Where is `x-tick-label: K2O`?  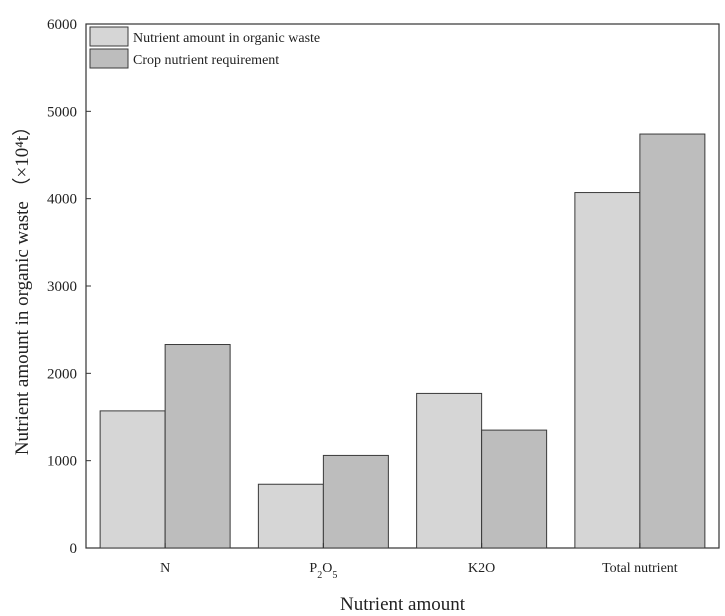
x-tick-label: K2O is located at coordinates (481, 568).